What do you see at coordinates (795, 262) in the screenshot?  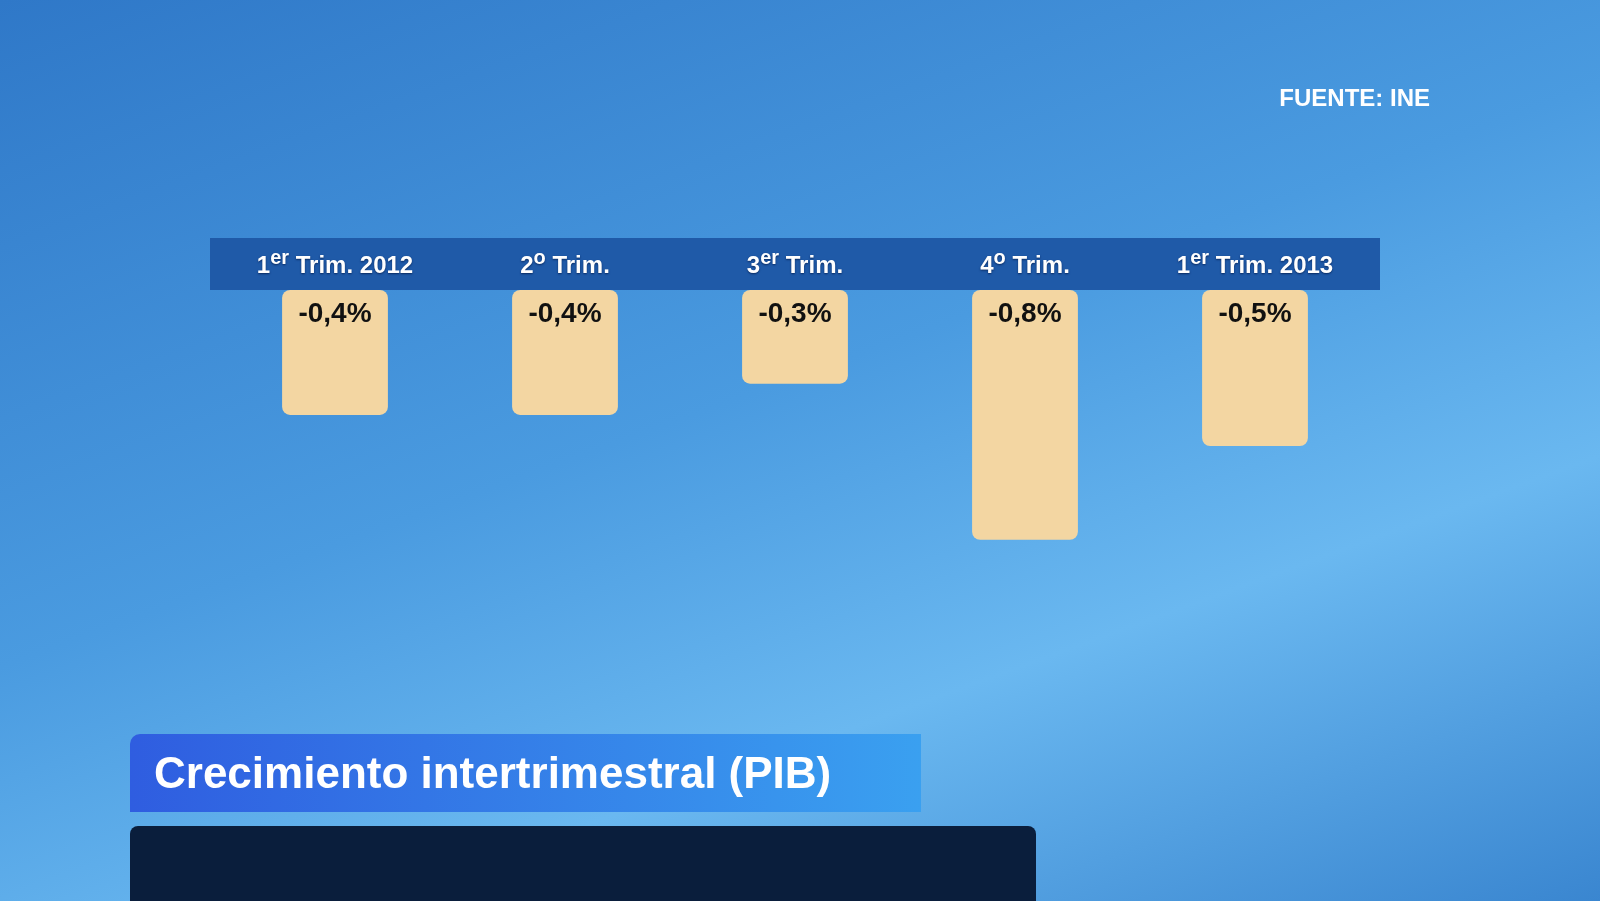 I see `x-tick-label: 3$^{er}$ Trim.` at bounding box center [795, 262].